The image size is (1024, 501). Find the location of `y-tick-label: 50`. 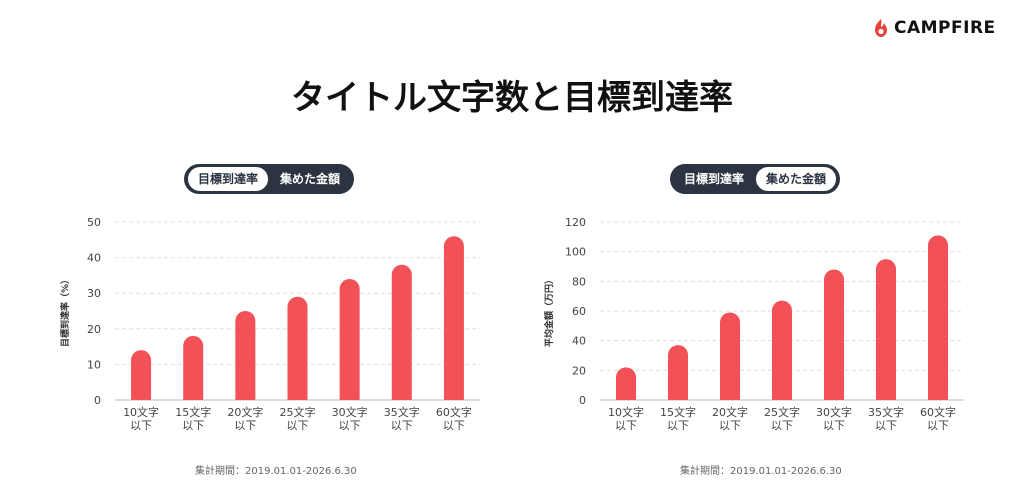

y-tick-label: 50 is located at coordinates (94, 222).